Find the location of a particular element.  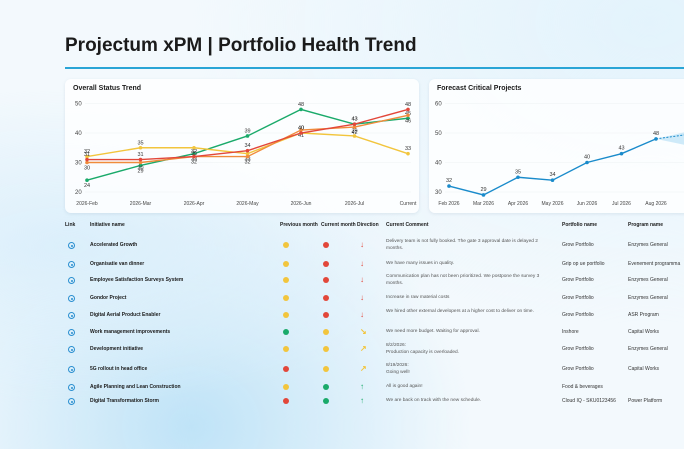

x-tick-label: 2026-Jul is located at coordinates (354, 204).